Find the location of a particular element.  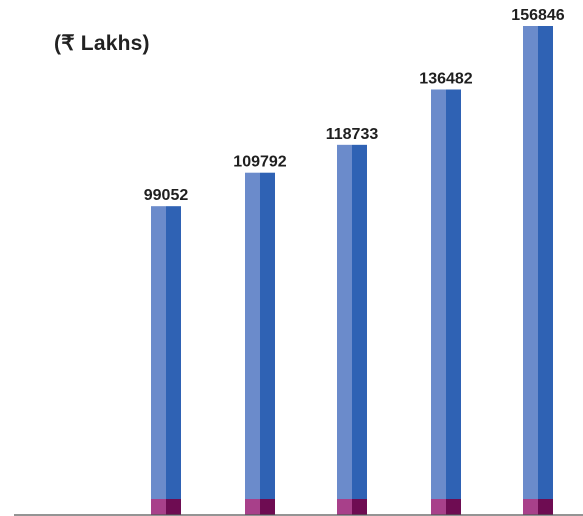

bar-1: 99052 is located at coordinates (166, 351).